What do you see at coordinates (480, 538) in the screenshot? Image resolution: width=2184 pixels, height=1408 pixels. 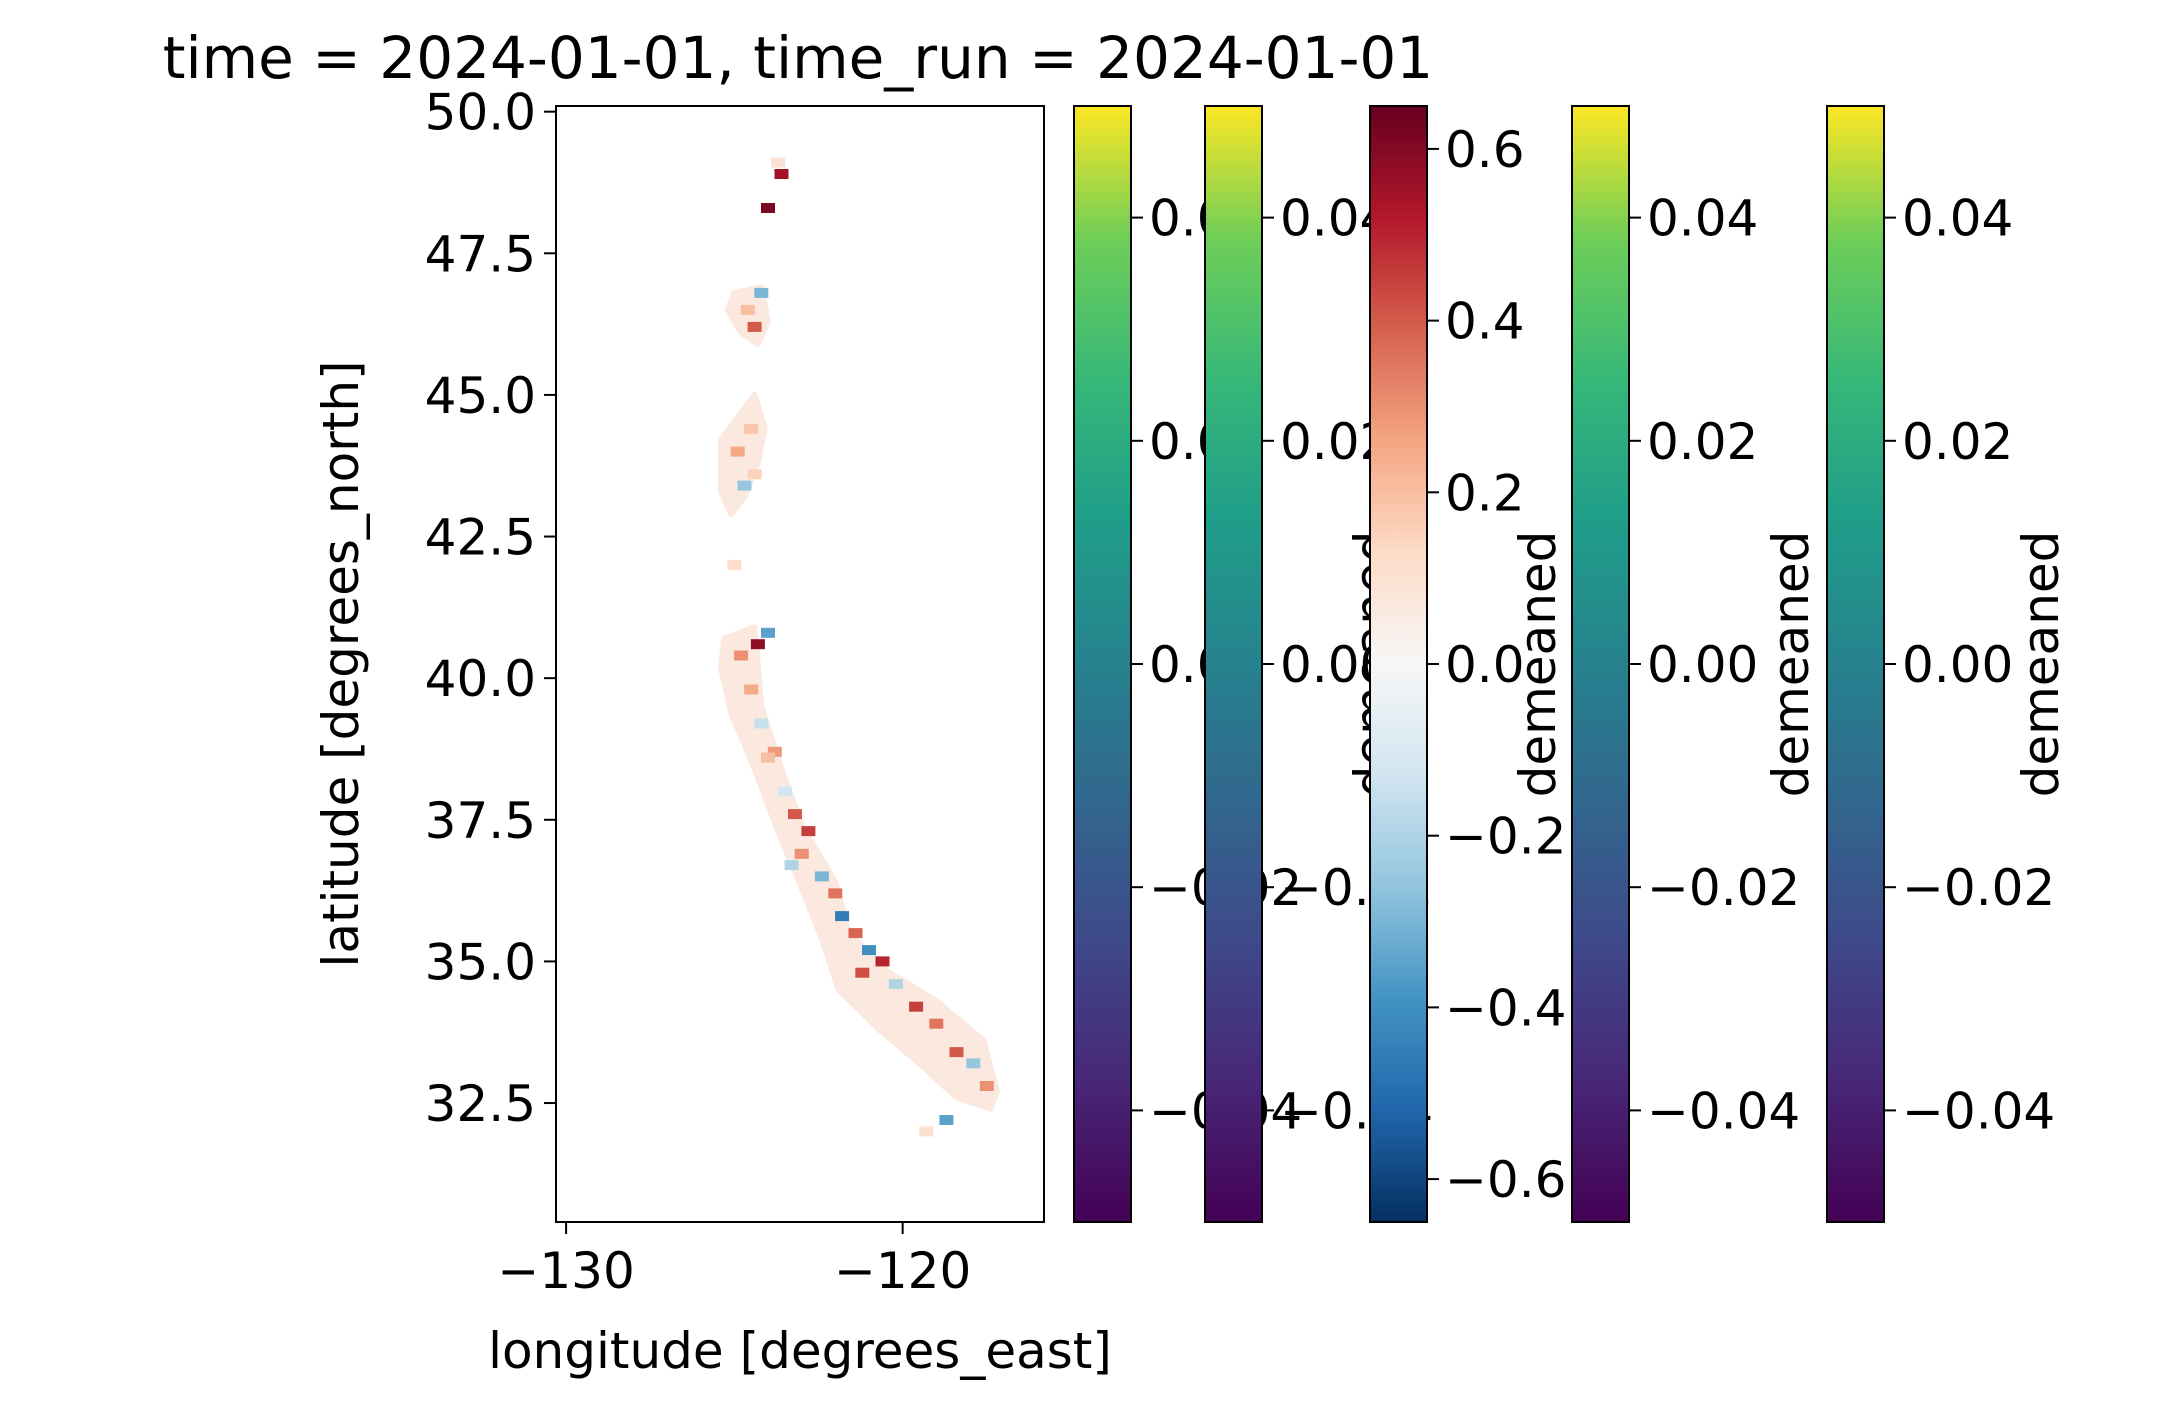 I see `y-tick-label: 42.5` at bounding box center [480, 538].